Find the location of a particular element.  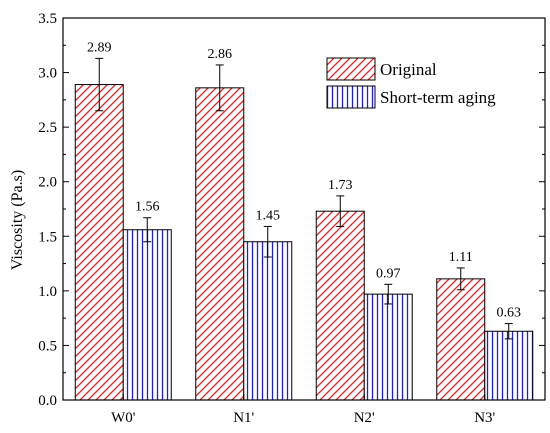

data-label-original-1: 2.86 is located at coordinates (220, 54).